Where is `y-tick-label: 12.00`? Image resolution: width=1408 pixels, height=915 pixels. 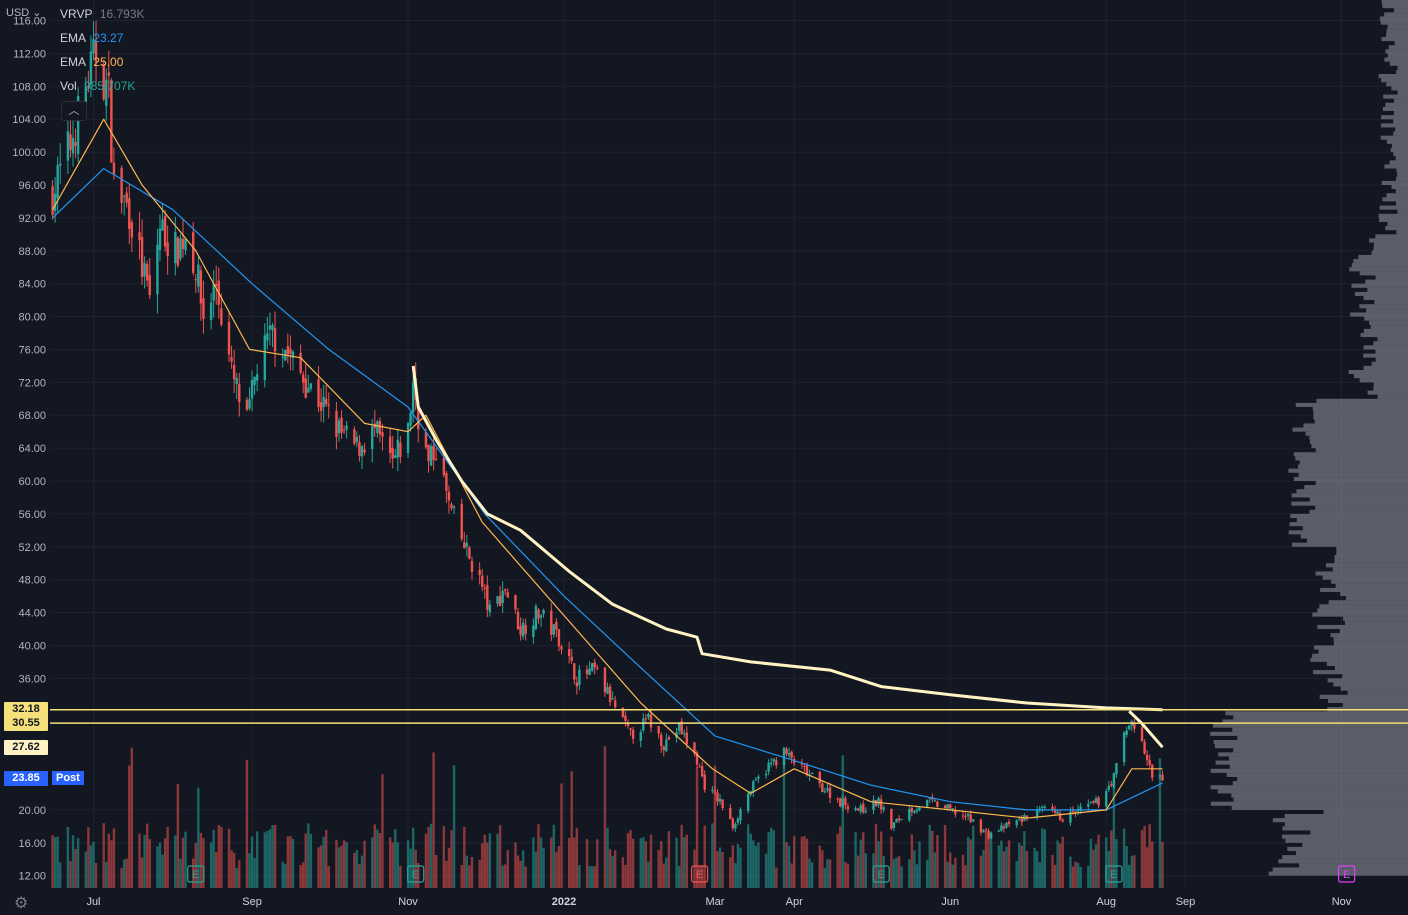
y-tick-label: 12.00 is located at coordinates (32, 877).